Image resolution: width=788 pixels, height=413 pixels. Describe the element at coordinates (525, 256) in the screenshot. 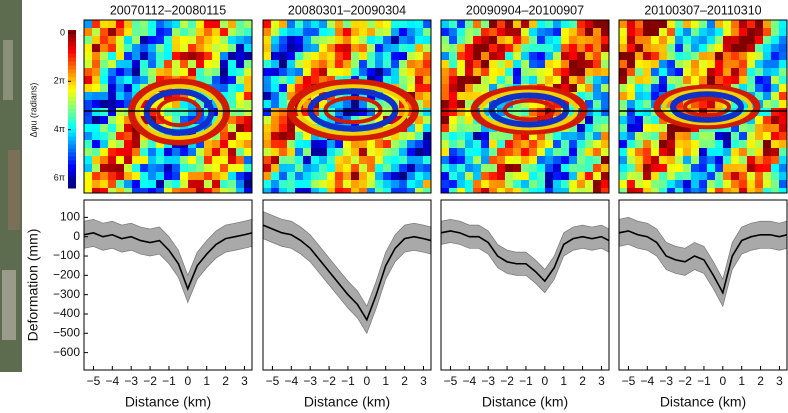

I see `profile` at that location.